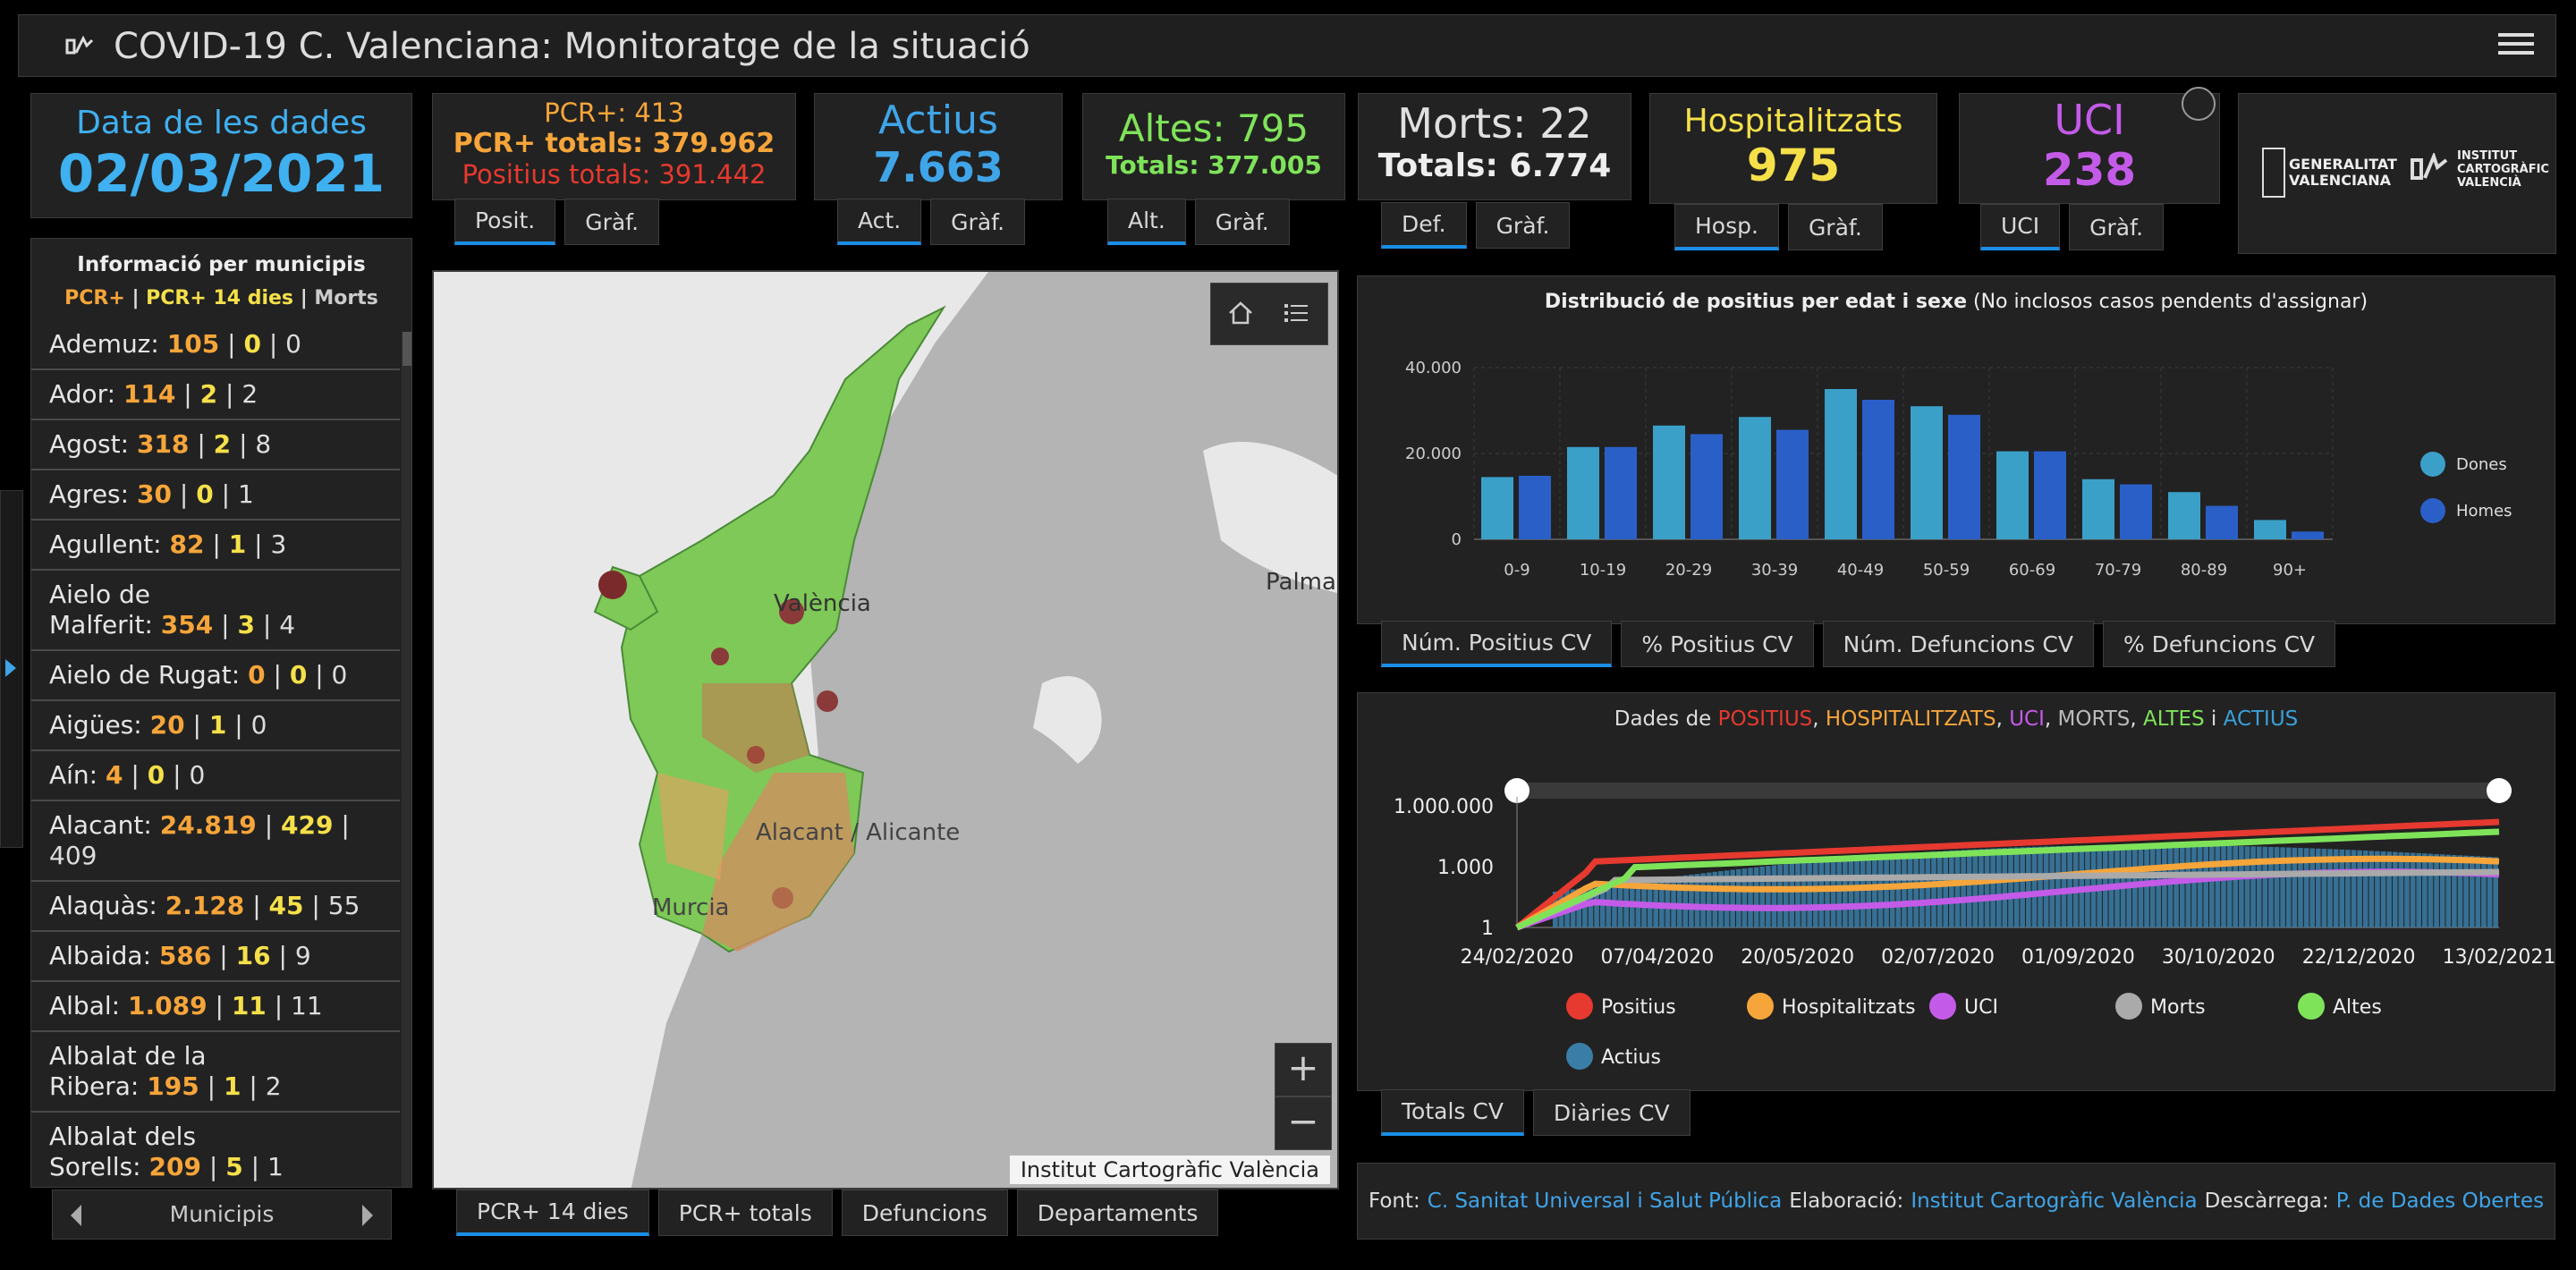 The width and height of the screenshot is (2576, 1270). Describe the element at coordinates (307, 825) in the screenshot. I see `pcr14-value: 429` at that location.